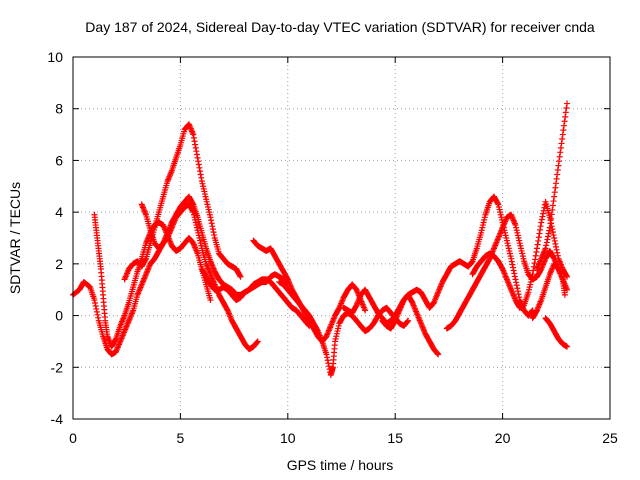 The image size is (640, 480). I want to click on y-tick-label: 2, so click(59, 264).